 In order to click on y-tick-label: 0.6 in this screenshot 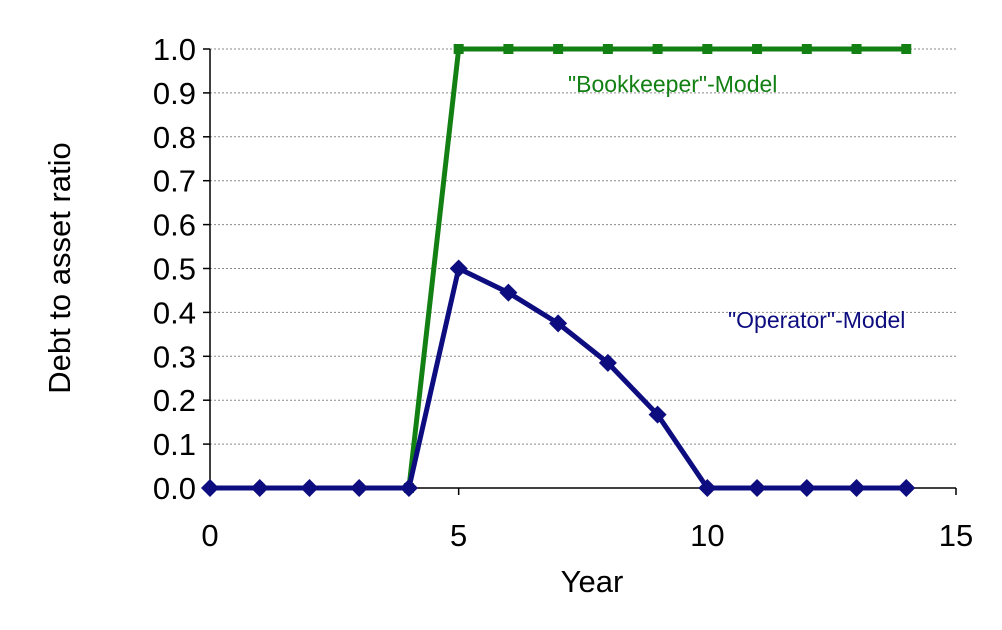, I will do `click(174, 225)`.